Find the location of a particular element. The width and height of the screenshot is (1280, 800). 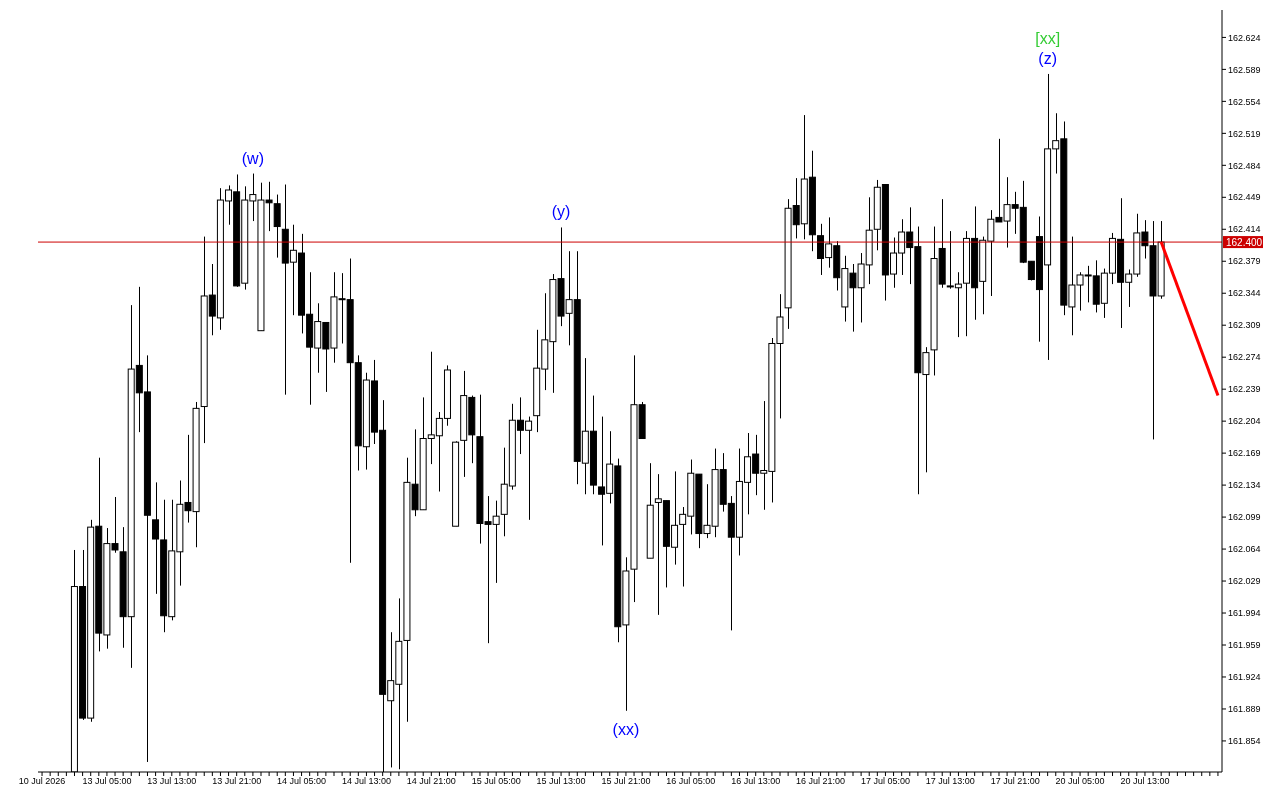

x-tick-label: 10 Jul 2026 is located at coordinates (42, 781).